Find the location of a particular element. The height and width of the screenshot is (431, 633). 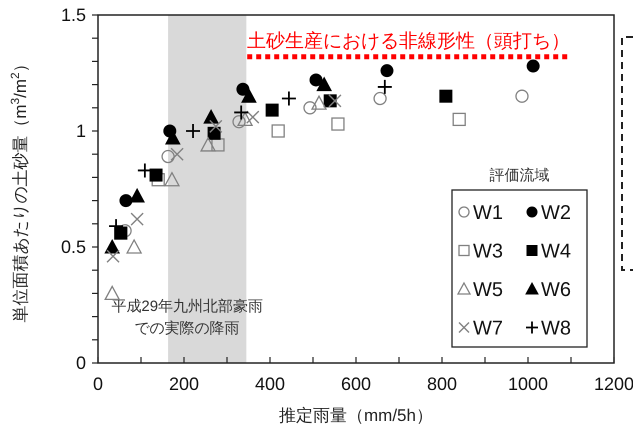

x-tick-label: 600 is located at coordinates (356, 384).